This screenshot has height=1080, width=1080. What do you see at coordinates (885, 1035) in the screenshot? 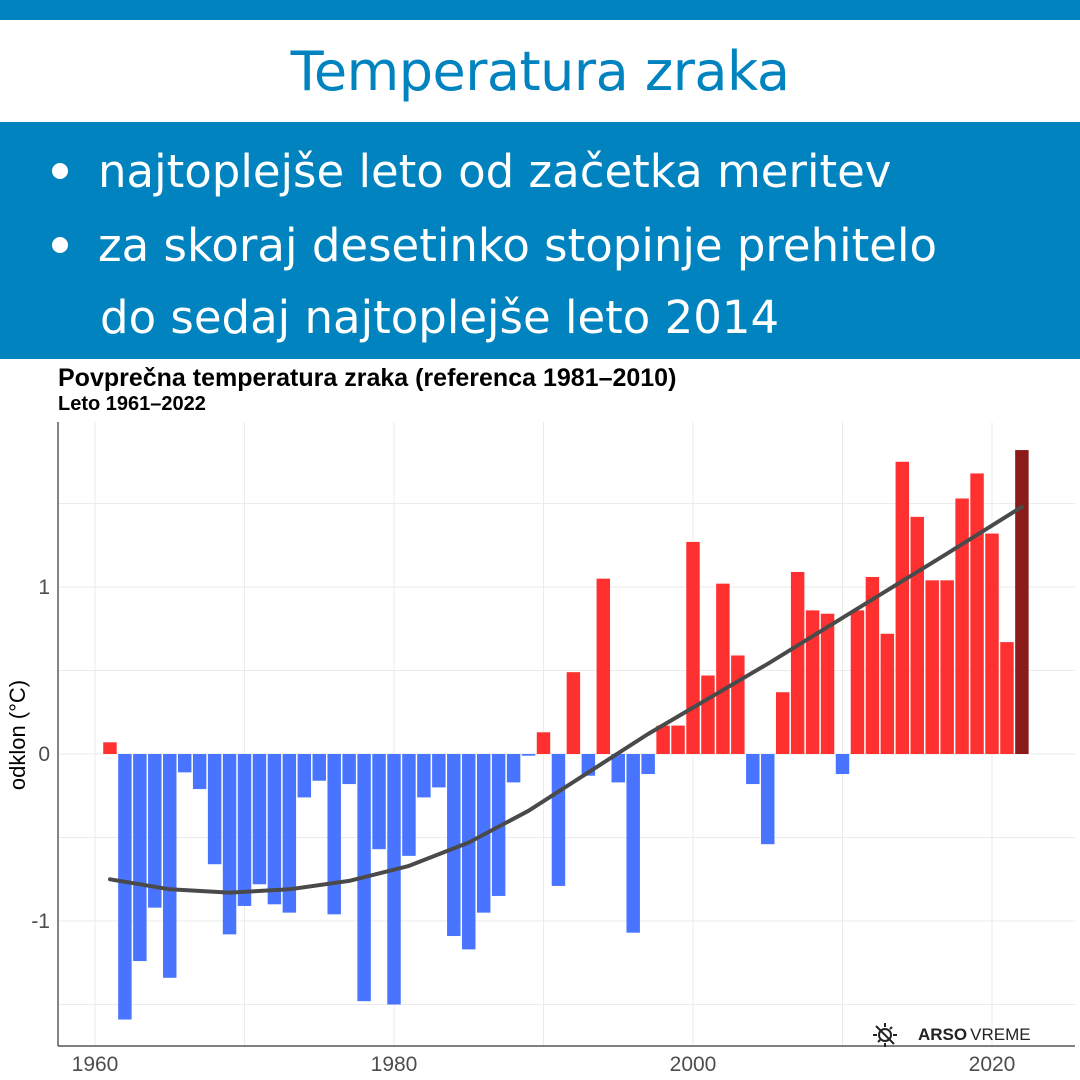
I see `sun-icon` at bounding box center [885, 1035].